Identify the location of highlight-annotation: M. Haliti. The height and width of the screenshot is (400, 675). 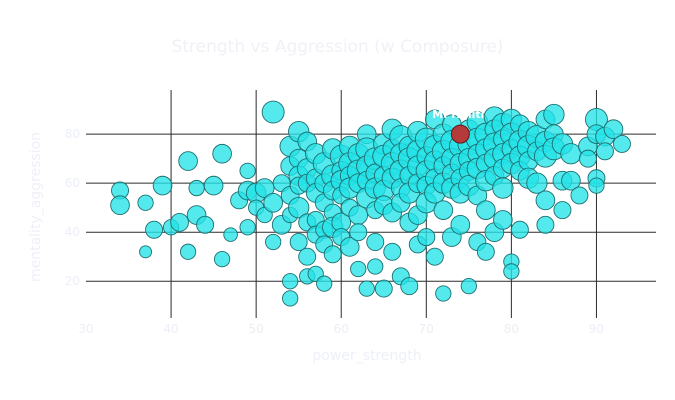
(458, 114).